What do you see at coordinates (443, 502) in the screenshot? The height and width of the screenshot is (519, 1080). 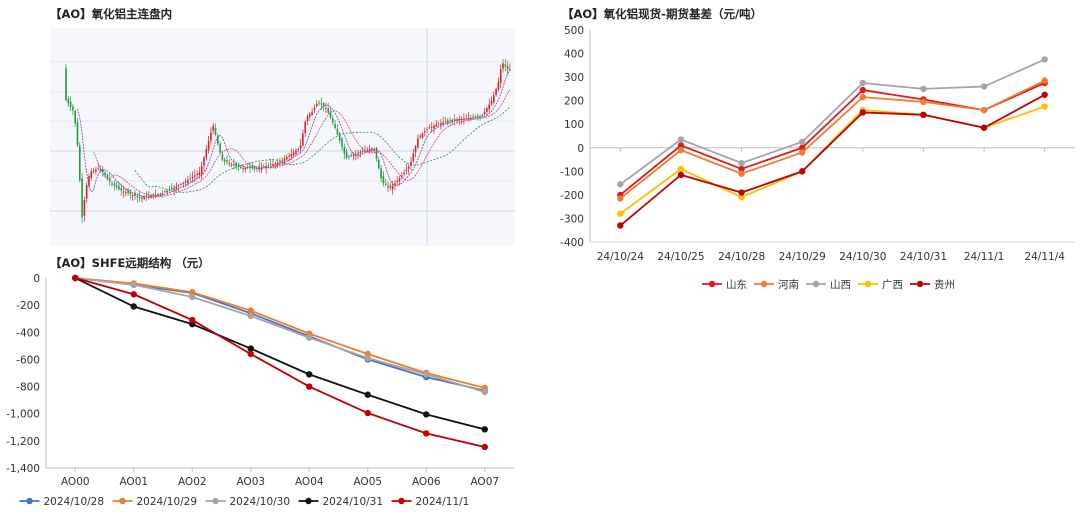 I see `legend-label: 2024/11/1` at bounding box center [443, 502].